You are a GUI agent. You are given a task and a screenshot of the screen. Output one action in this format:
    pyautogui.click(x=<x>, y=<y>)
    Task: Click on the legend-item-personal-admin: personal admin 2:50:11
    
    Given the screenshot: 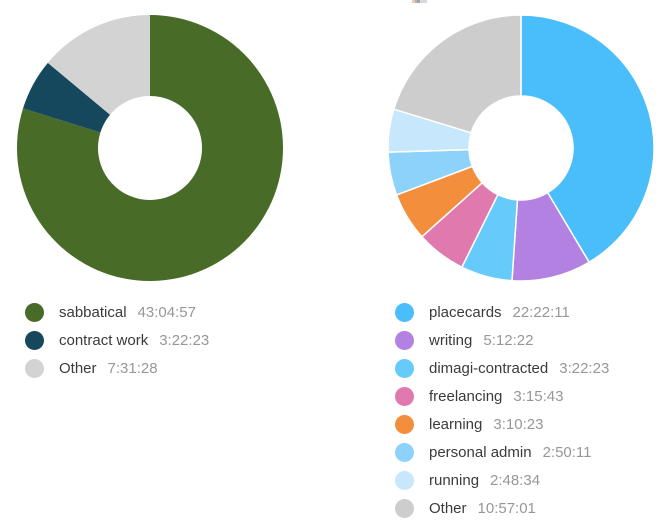 What is the action you would take?
    pyautogui.click(x=502, y=452)
    